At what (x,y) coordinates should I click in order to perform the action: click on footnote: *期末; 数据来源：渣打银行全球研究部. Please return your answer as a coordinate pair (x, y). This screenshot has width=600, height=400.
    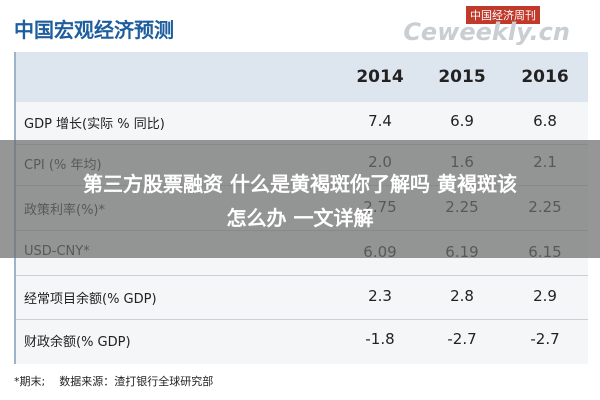
    Looking at the image, I should click on (114, 381).